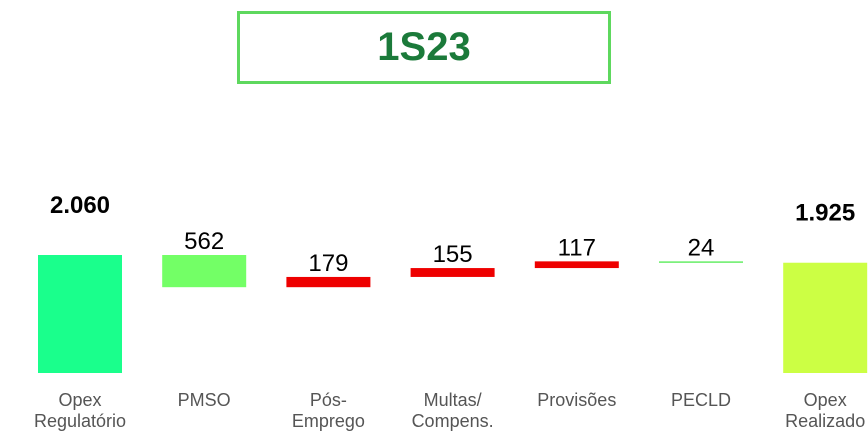 The image size is (868, 439). Describe the element at coordinates (825, 213) in the screenshot. I see `data-label: 1.925` at that location.